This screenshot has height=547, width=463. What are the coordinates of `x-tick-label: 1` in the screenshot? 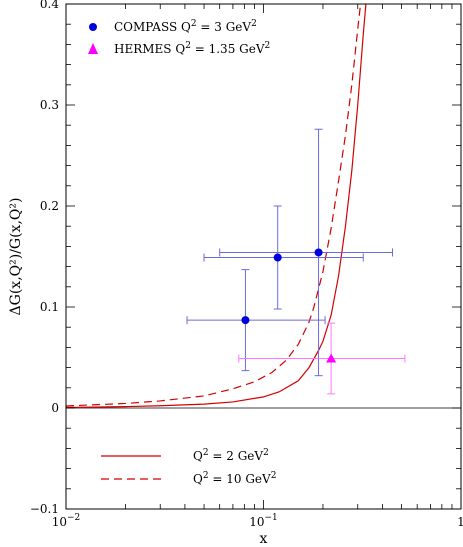 It's located at (460, 522).